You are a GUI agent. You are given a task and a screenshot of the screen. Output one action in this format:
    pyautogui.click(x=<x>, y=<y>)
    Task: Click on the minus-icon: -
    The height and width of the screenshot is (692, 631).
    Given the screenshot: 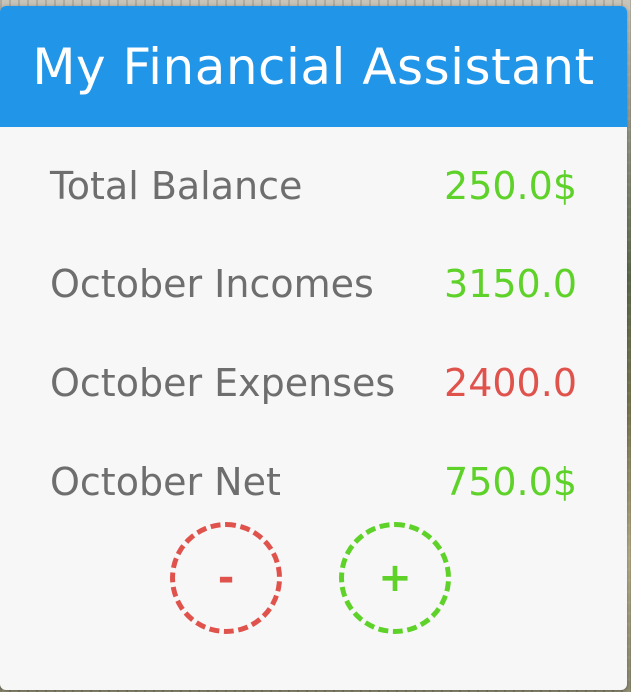 What is the action you would take?
    pyautogui.click(x=226, y=578)
    